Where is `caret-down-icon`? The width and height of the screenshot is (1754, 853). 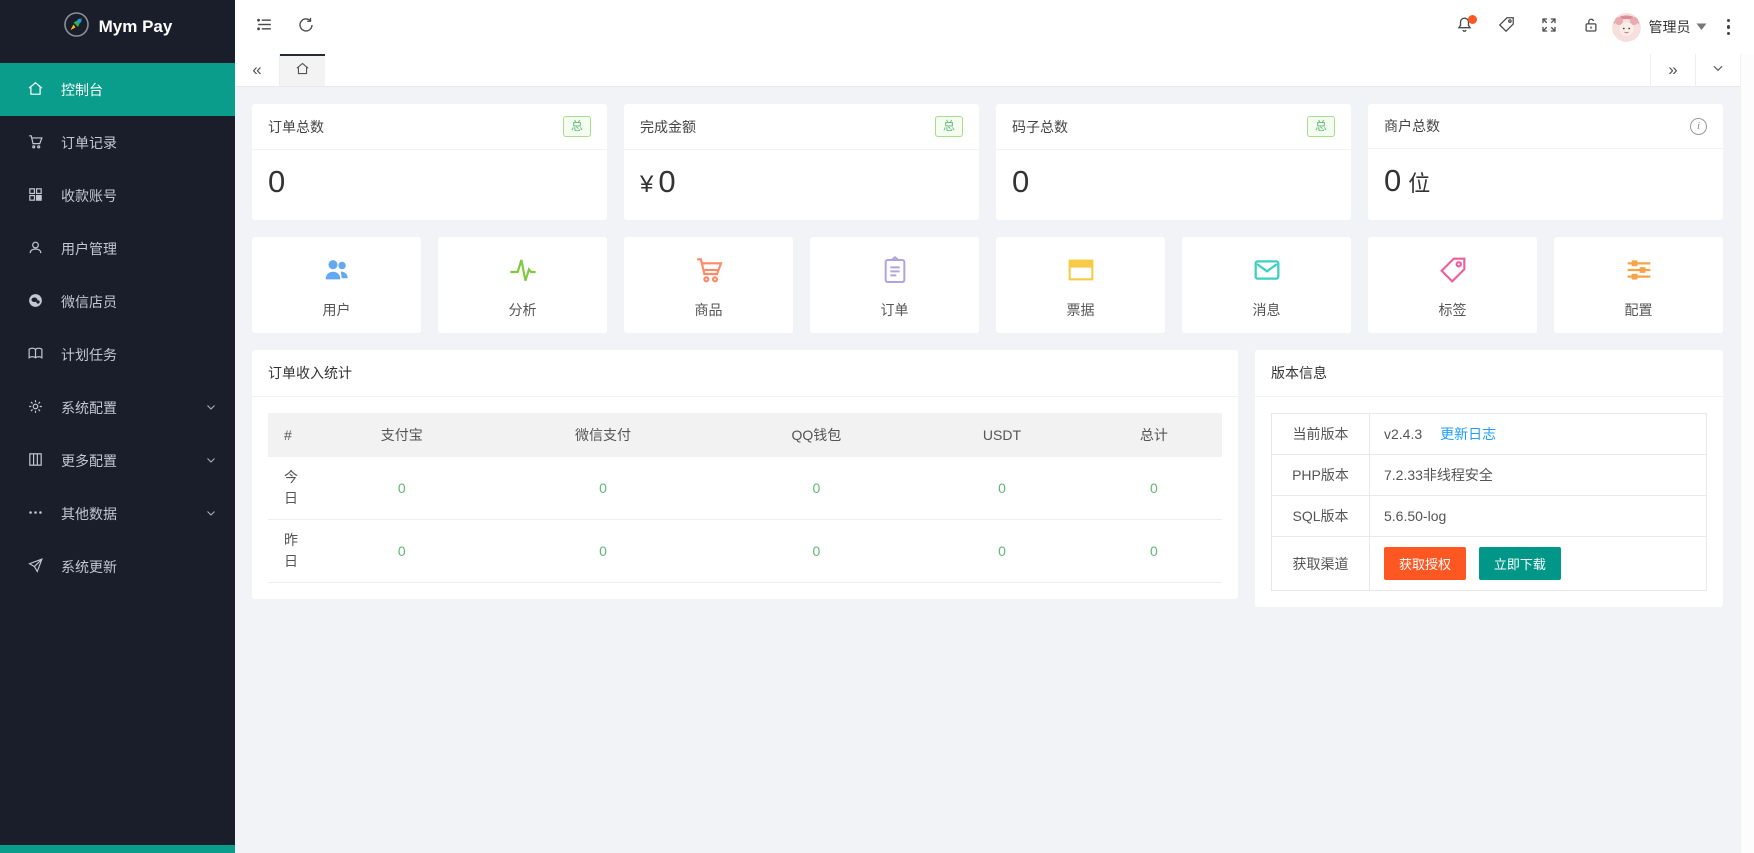
caret-down-icon is located at coordinates (1701, 27).